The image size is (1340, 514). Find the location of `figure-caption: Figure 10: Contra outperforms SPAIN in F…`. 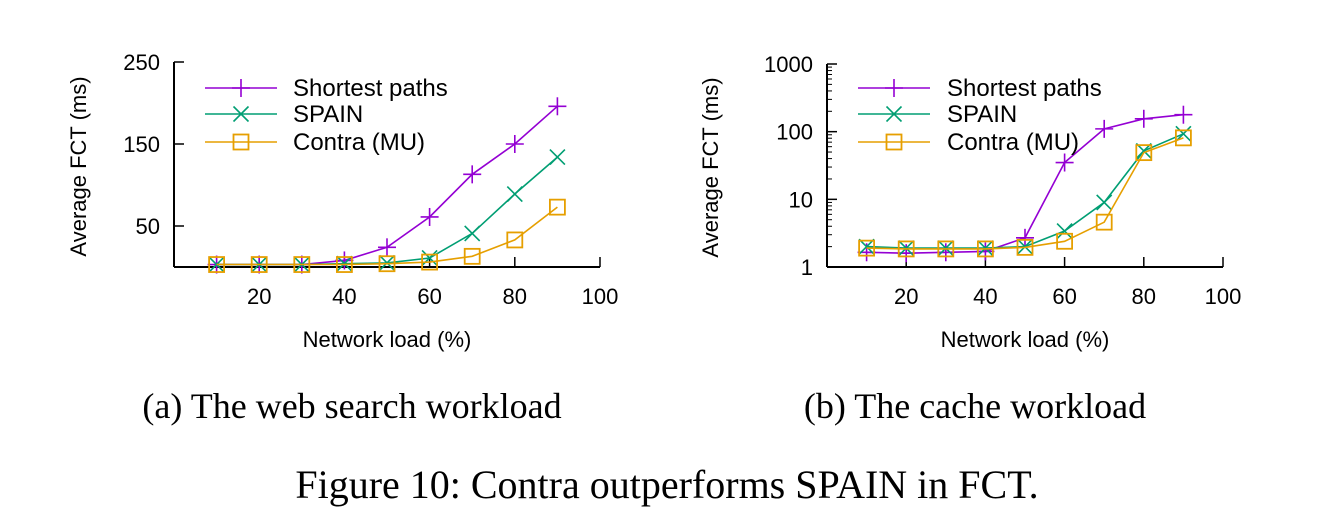

figure-caption: Figure 10: Contra outperforms SPAIN in F… is located at coordinates (666, 484).